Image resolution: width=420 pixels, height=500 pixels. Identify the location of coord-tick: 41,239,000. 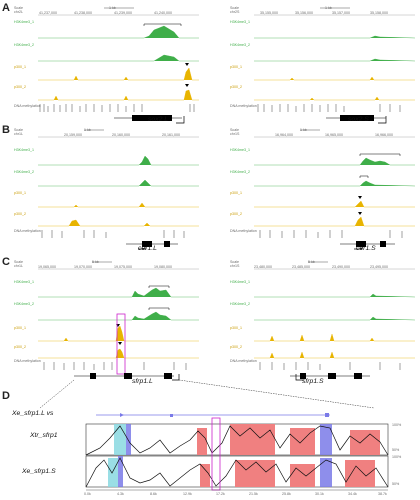
(123, 13).